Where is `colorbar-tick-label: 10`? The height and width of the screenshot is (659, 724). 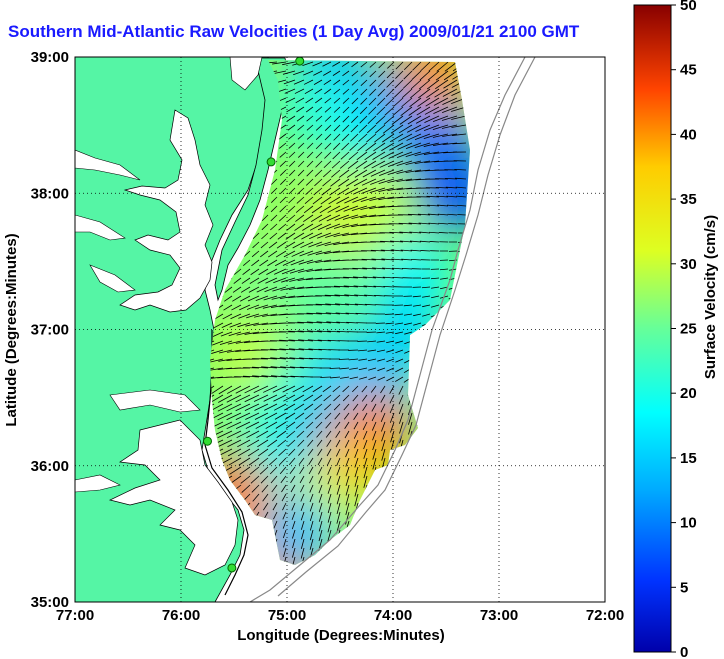 colorbar-tick-label: 10 is located at coordinates (688, 523).